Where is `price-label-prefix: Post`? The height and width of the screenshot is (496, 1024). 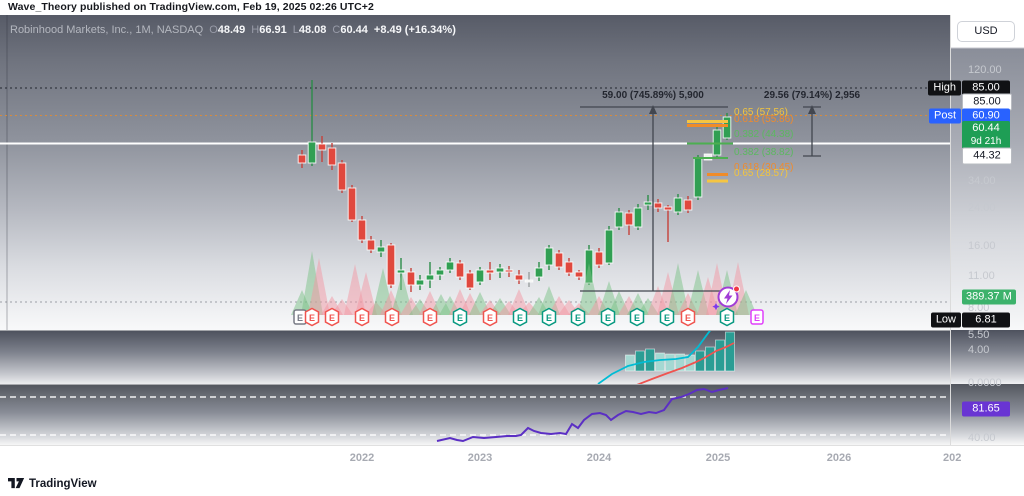
price-label-prefix: Post is located at coordinates (944, 116).